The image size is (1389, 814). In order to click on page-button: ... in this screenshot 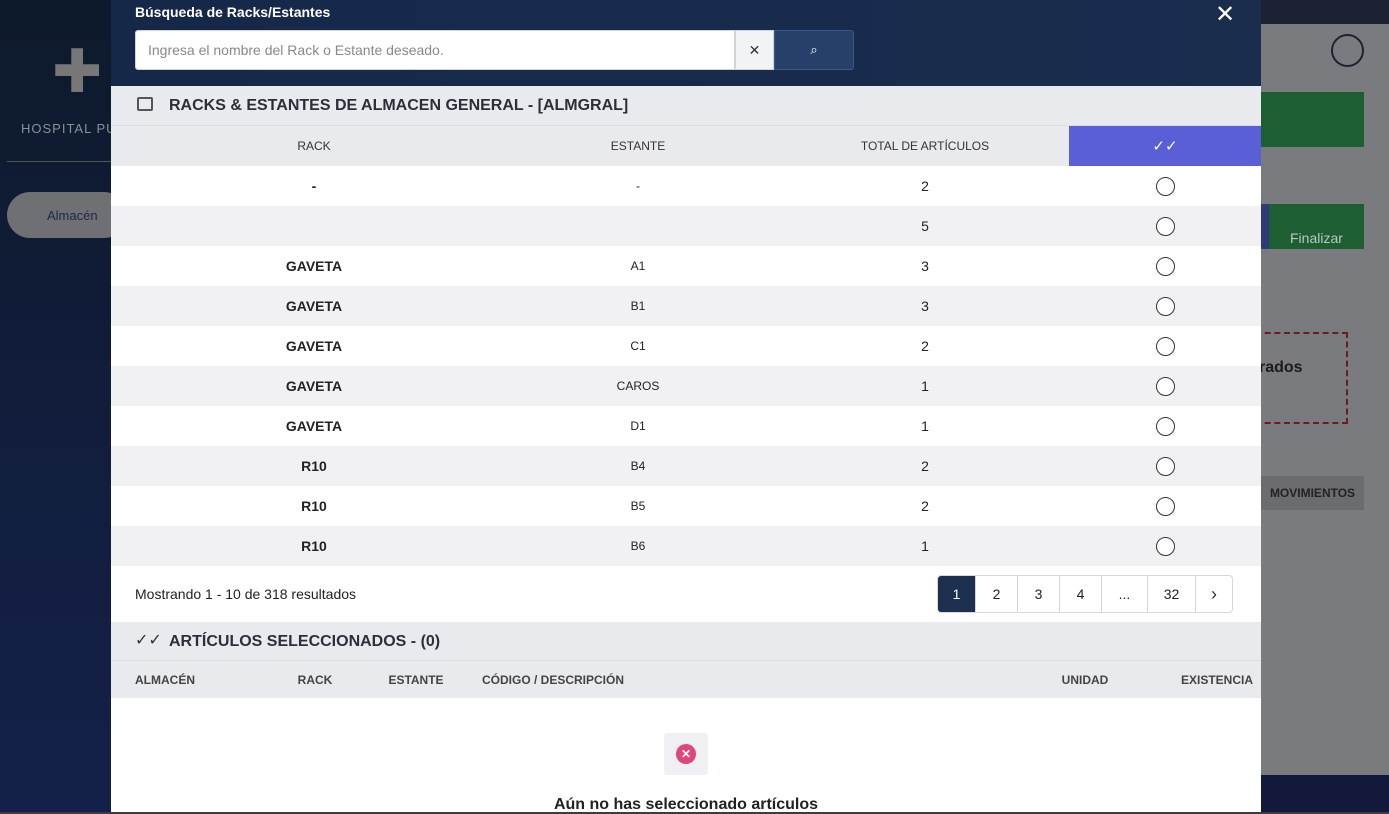, I will do `click(1125, 594)`.